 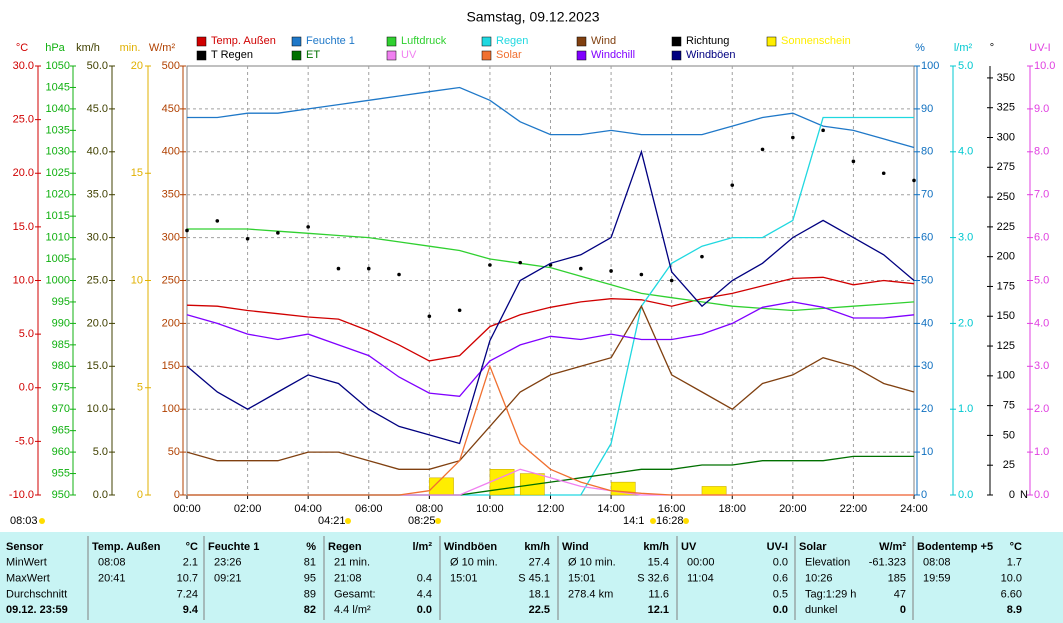 I want to click on legend-label: Solar, so click(x=509, y=55).